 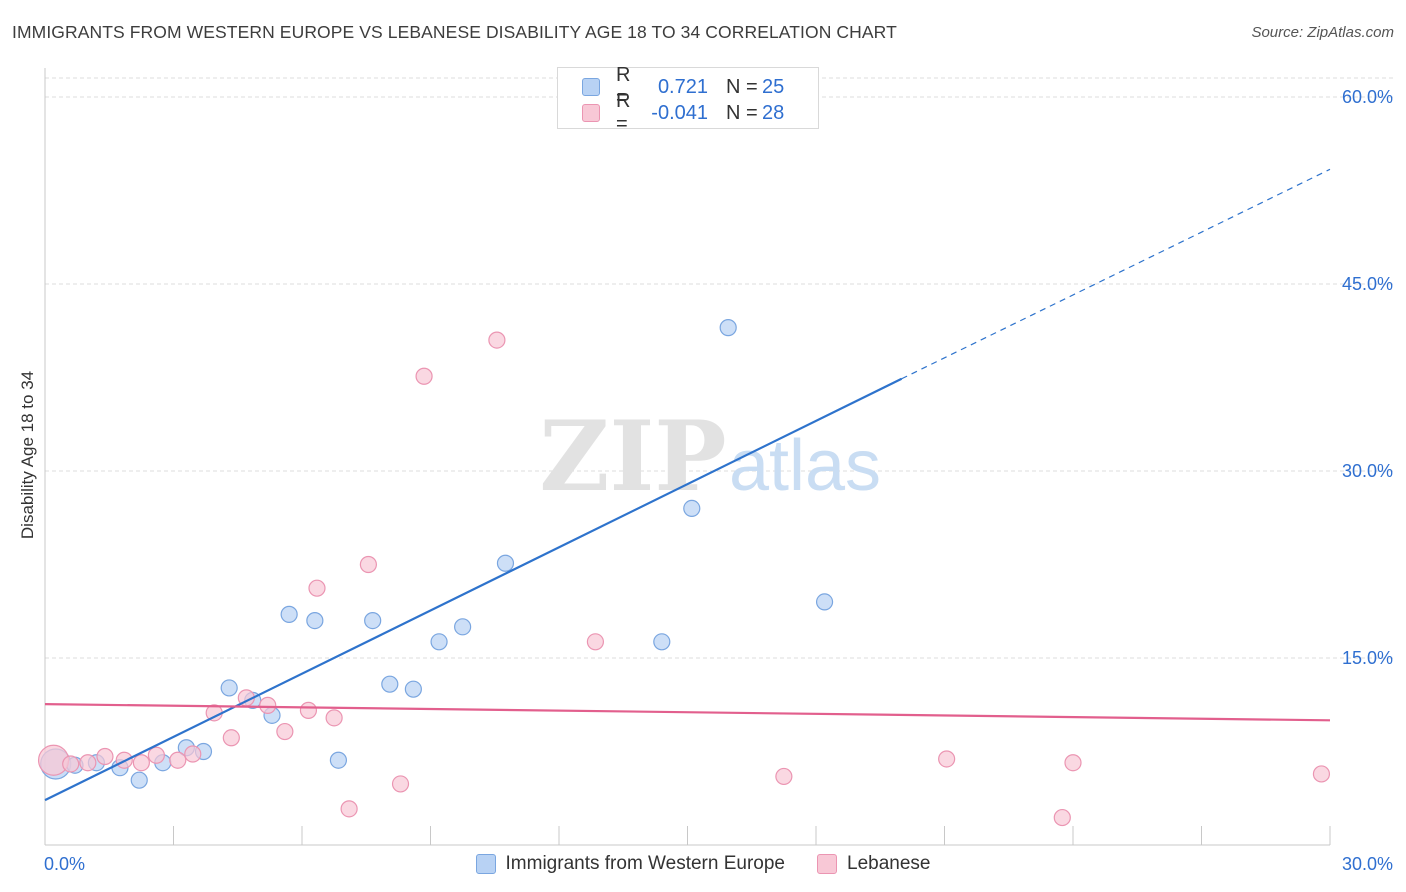 I want to click on r-value: -0.041, so click(x=679, y=112).